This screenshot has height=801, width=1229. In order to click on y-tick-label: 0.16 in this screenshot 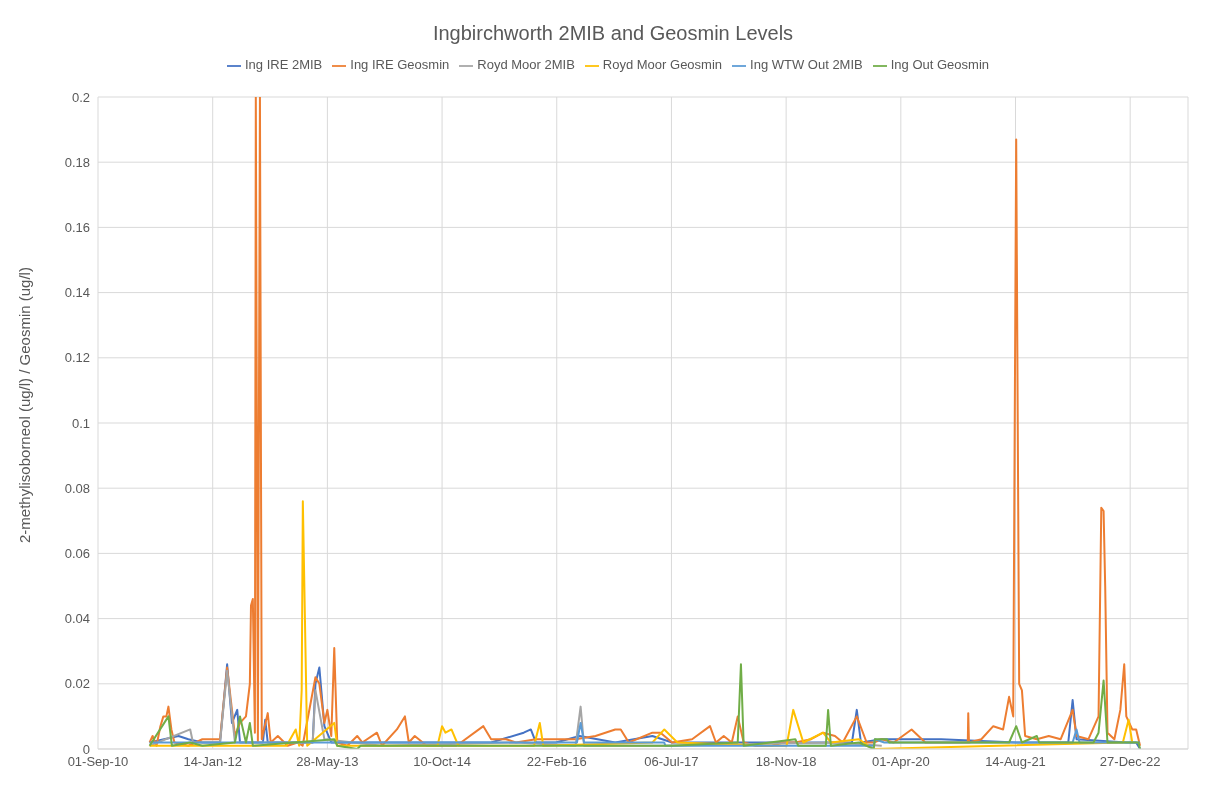, I will do `click(77, 228)`.